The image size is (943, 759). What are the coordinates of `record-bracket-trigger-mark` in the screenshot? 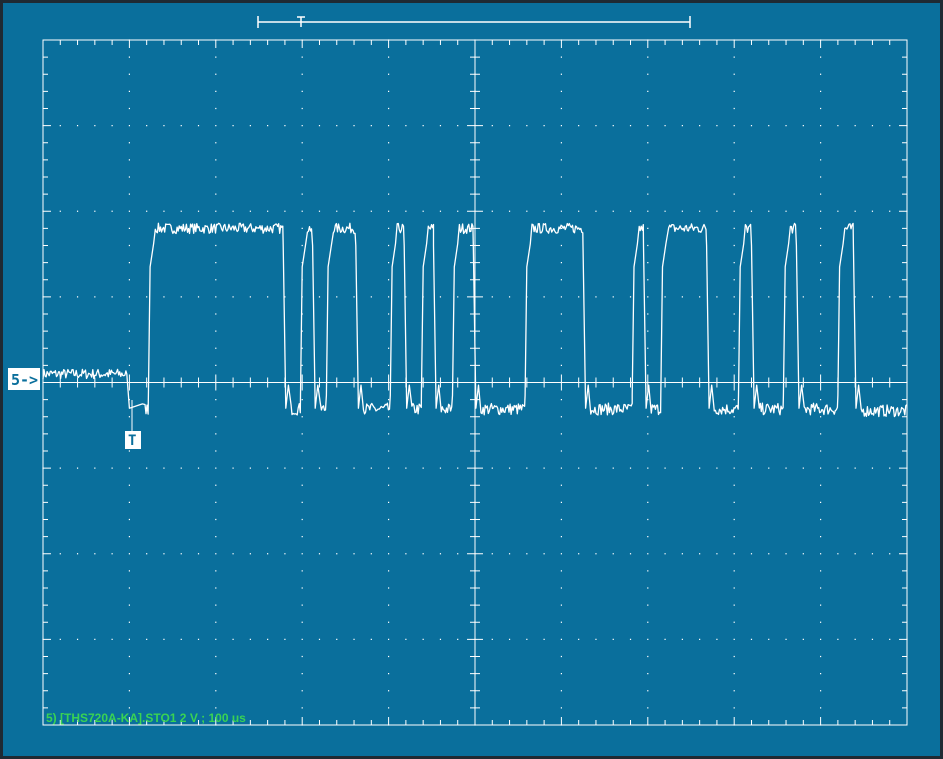 It's located at (301, 21).